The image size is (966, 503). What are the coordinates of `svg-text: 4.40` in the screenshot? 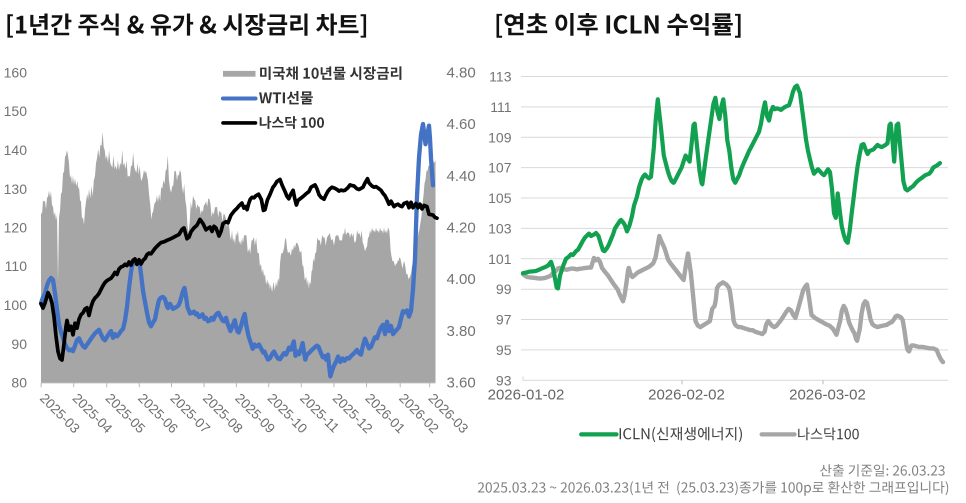 It's located at (461, 176).